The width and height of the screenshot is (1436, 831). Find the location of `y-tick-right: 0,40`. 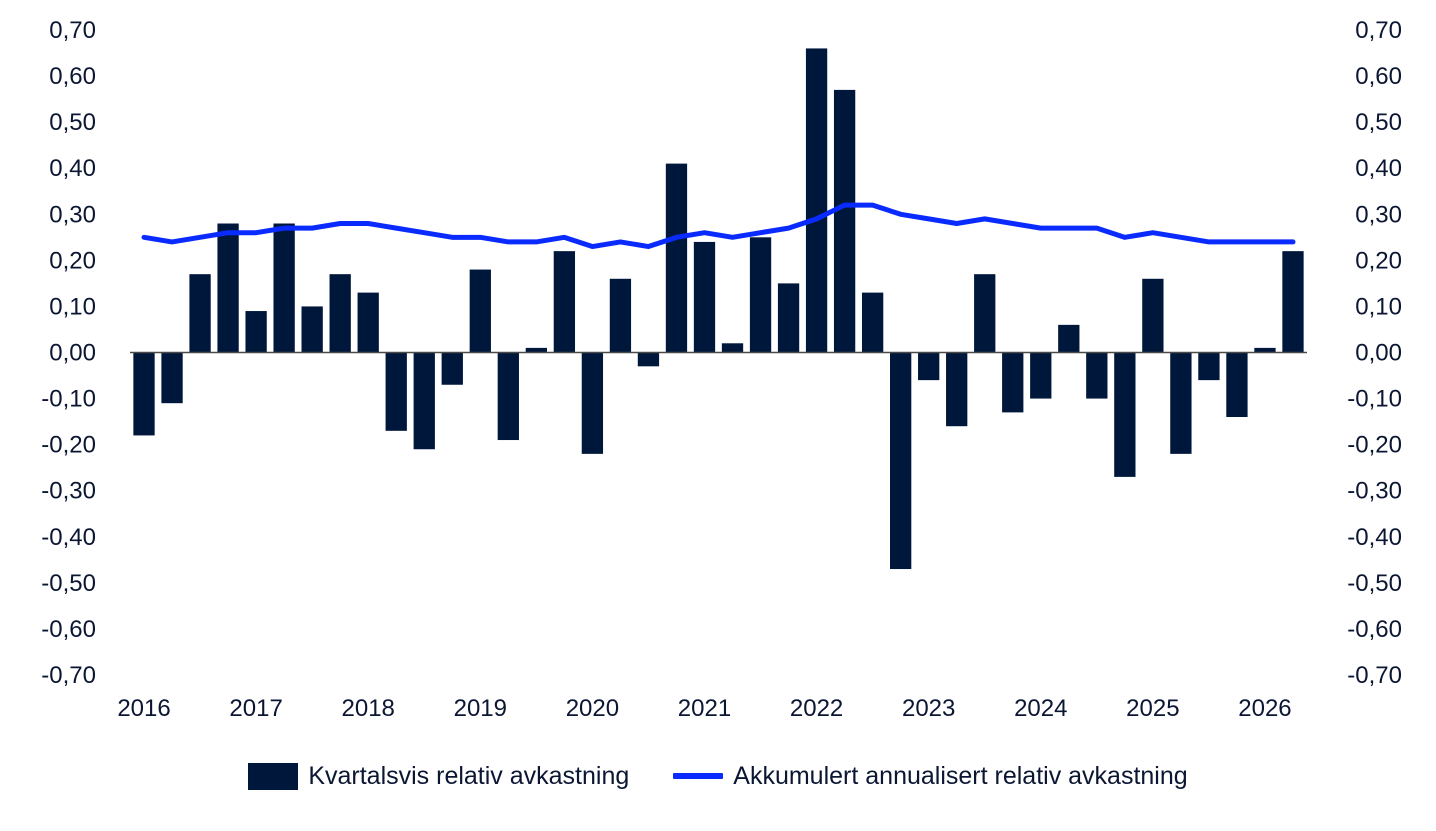

y-tick-right: 0,40 is located at coordinates (1378, 168).